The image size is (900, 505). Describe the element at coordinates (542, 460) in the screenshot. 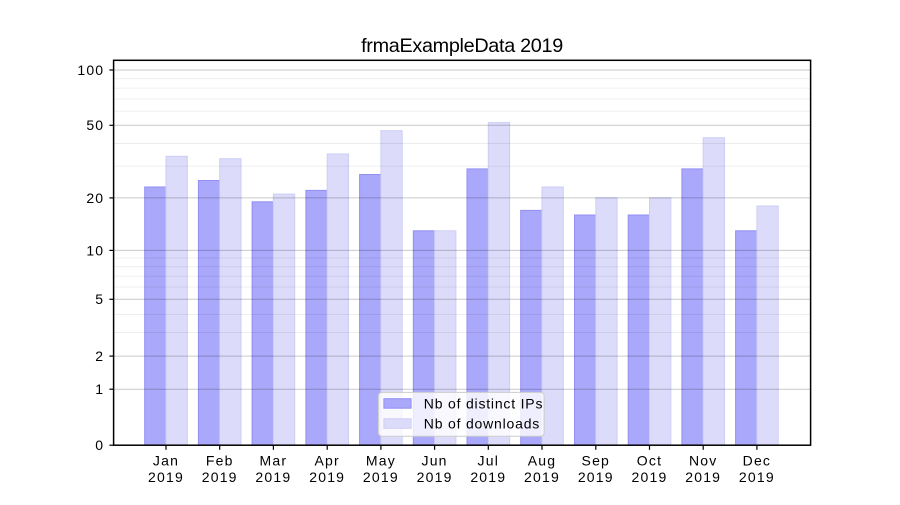

I see `svg-text: Aug` at that location.